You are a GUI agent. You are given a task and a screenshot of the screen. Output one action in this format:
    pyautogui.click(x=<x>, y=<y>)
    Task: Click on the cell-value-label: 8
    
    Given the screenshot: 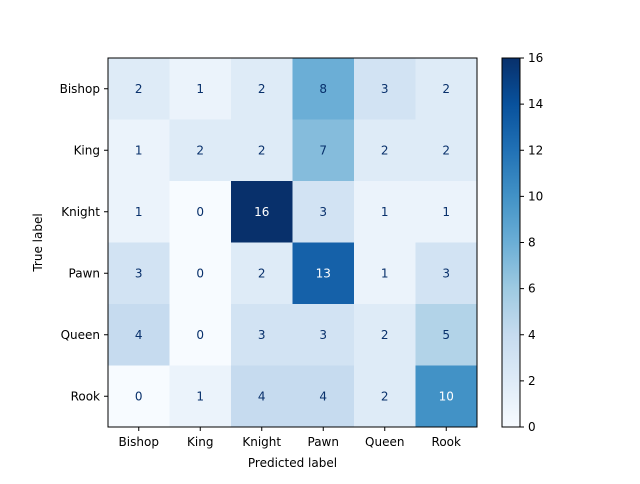 What is the action you would take?
    pyautogui.click(x=323, y=89)
    